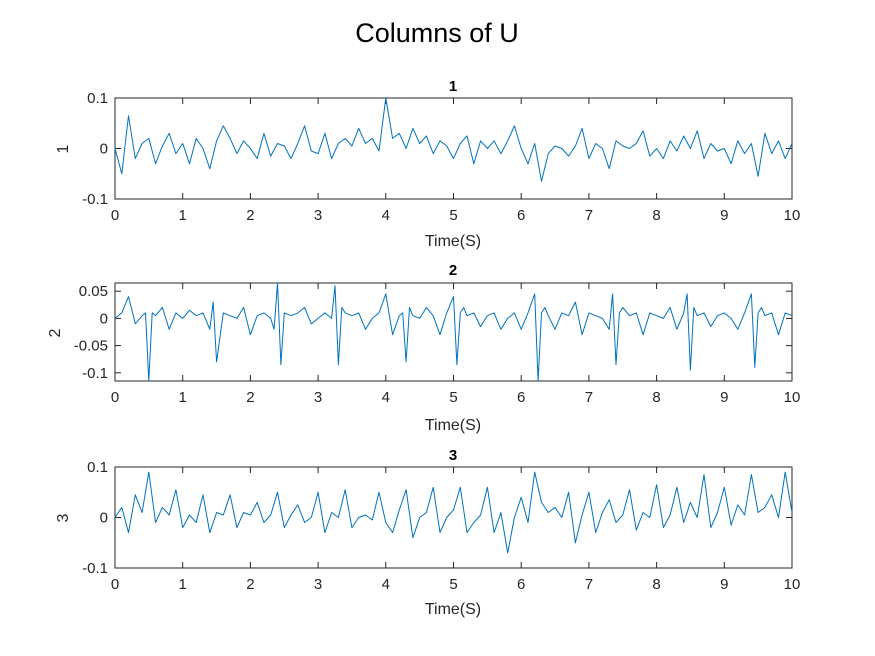 The image size is (875, 656). What do you see at coordinates (91, 332) in the screenshot?
I see `y-tick-labels: -0.1 -0.05 0 0.05` at bounding box center [91, 332].